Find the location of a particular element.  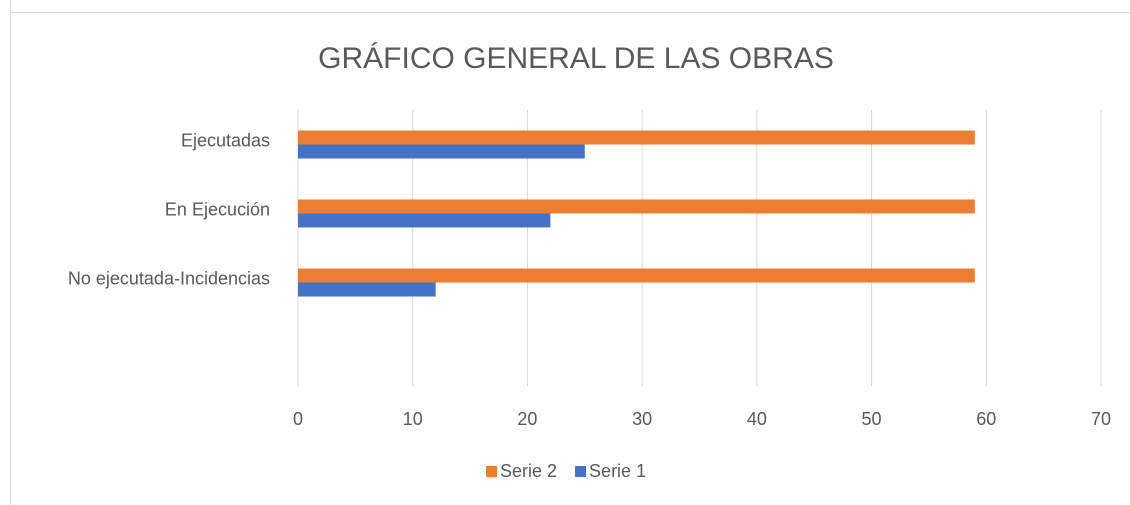

x-tick-label: 60 is located at coordinates (986, 419).